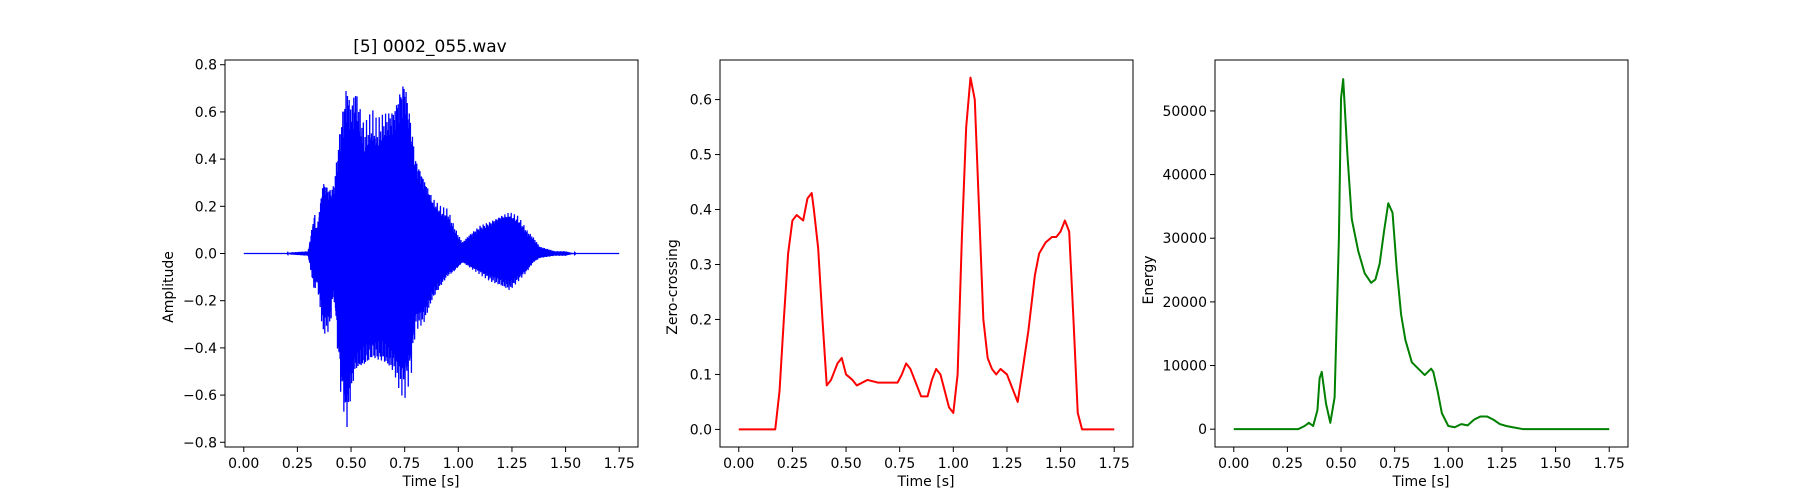 The height and width of the screenshot is (500, 1800). Describe the element at coordinates (1202, 430) in the screenshot. I see `energy-y-tick-label: 0` at that location.